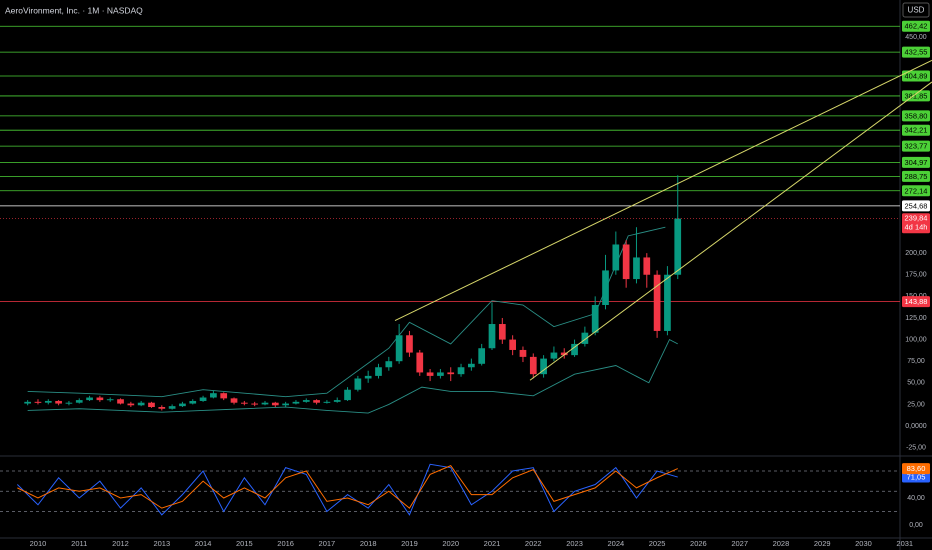 The width and height of the screenshot is (932, 550). Describe the element at coordinates (203, 543) in the screenshot. I see `x-tick-label: 2014` at that location.